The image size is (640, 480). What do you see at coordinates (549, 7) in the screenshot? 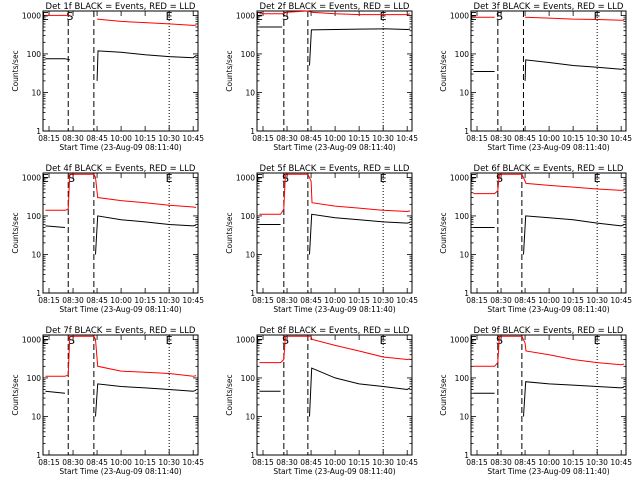
I see `panel-title: Det 3f BLACK = Events, RED = LLD` at bounding box center [549, 7].